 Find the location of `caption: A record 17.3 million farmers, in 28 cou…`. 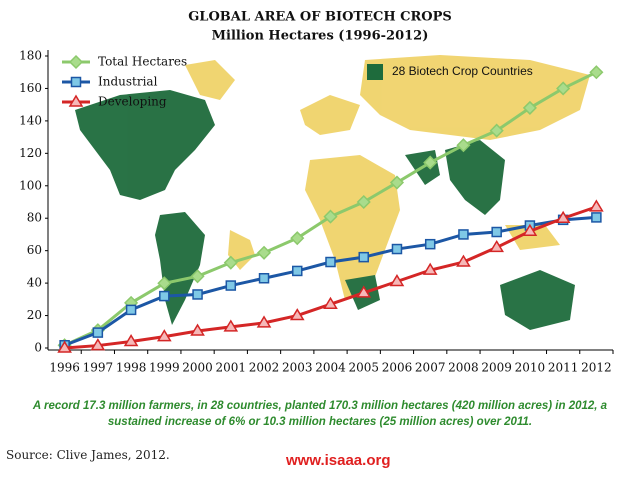

caption: A record 17.3 million farmers, in 28 cou… is located at coordinates (320, 414).